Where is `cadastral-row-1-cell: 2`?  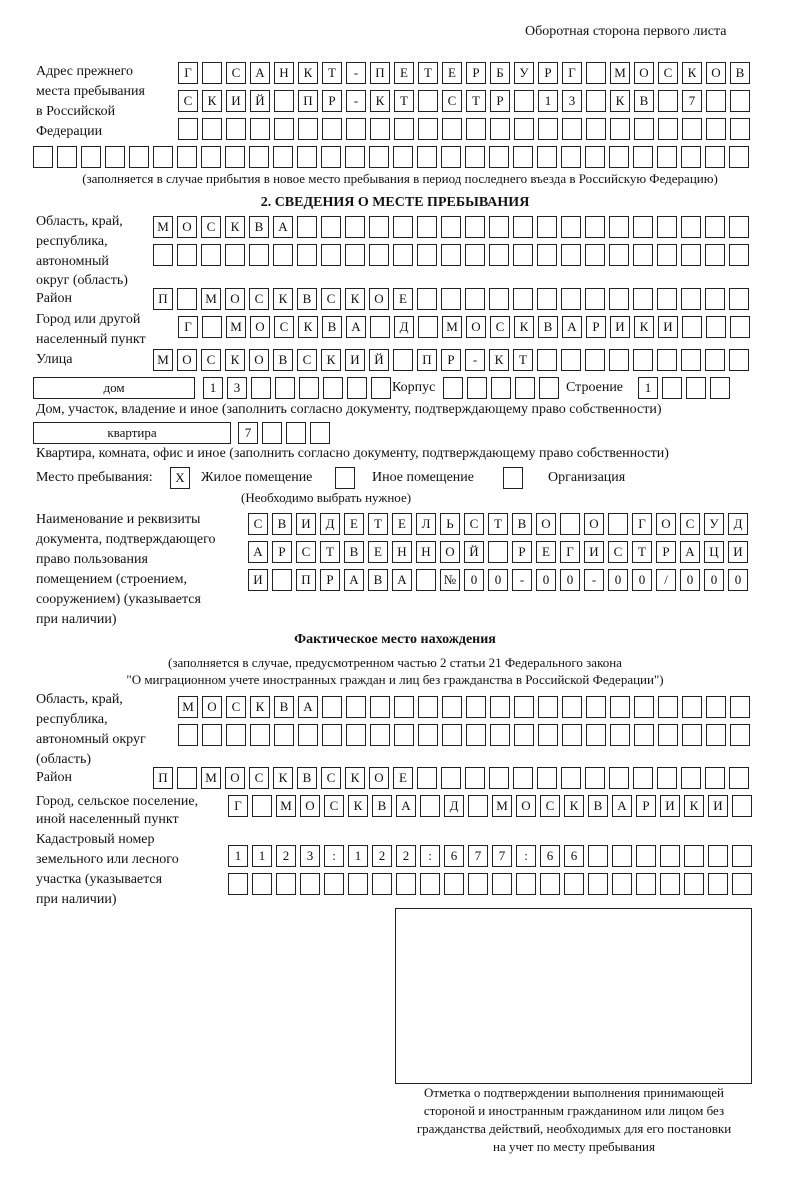
cadastral-row-1-cell: 2 is located at coordinates (406, 856).